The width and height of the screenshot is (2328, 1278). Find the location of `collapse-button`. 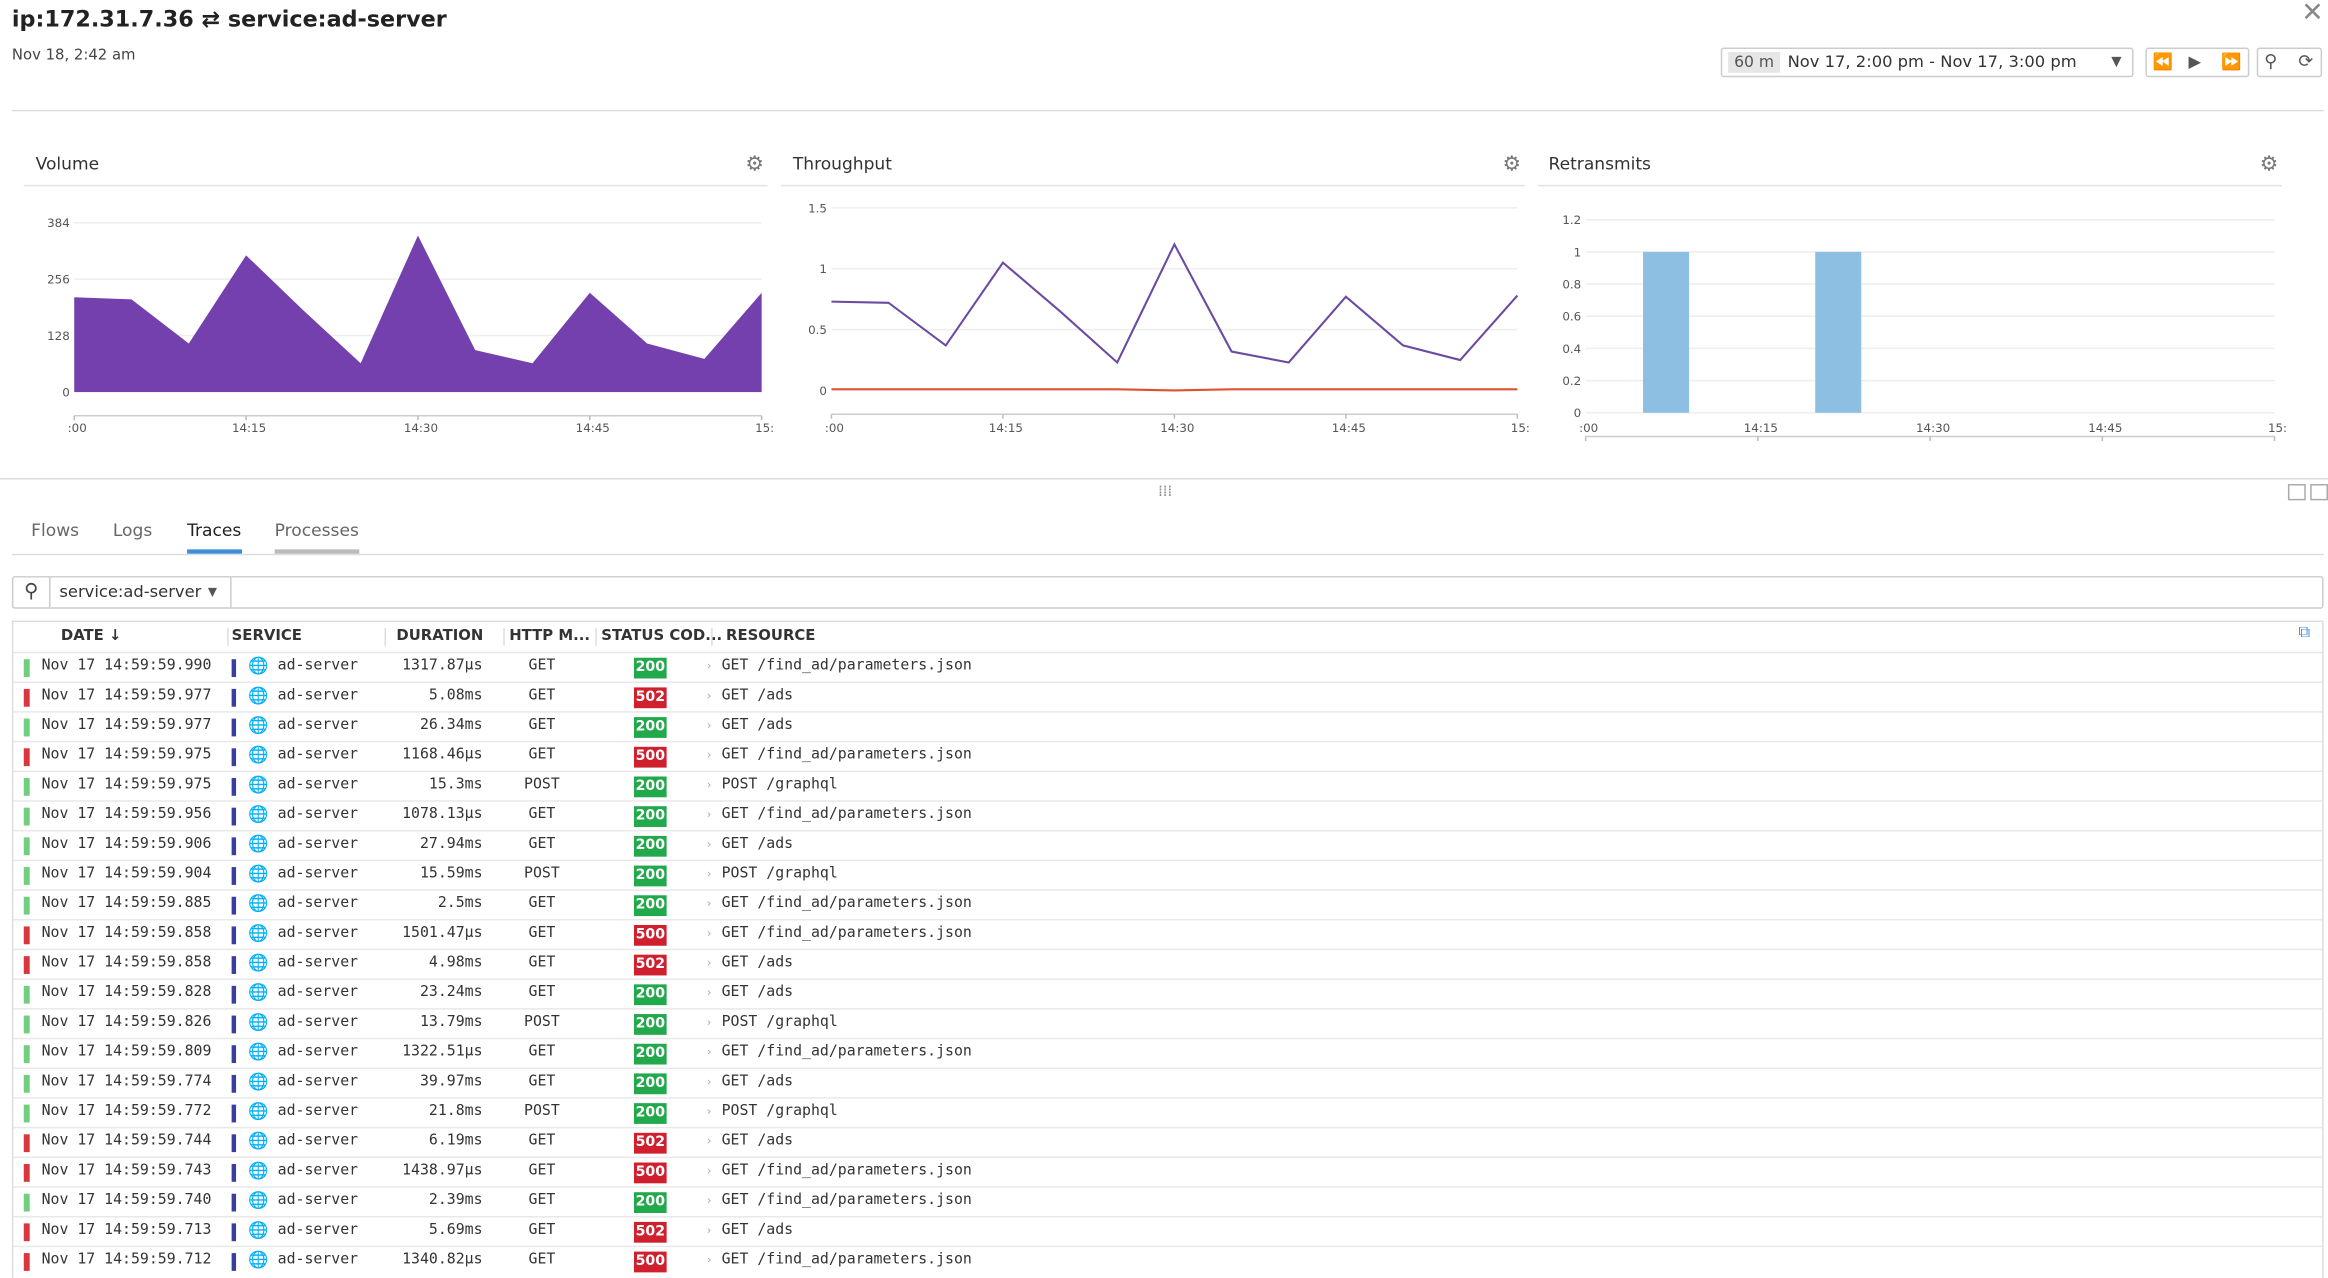

collapse-button is located at coordinates (2296, 492).